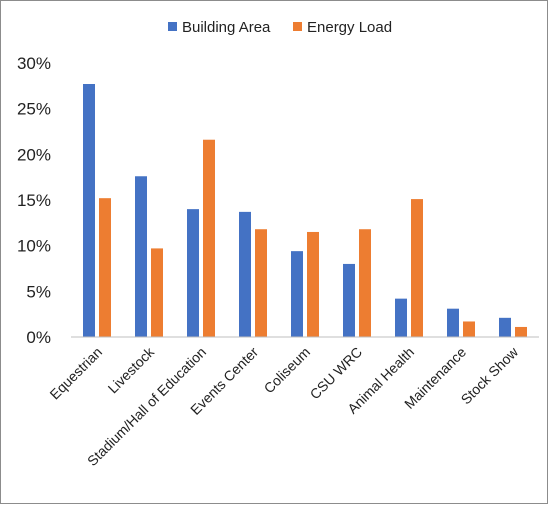 Image resolution: width=550 pixels, height=506 pixels. I want to click on y-tick-label: 15%, so click(34, 200).